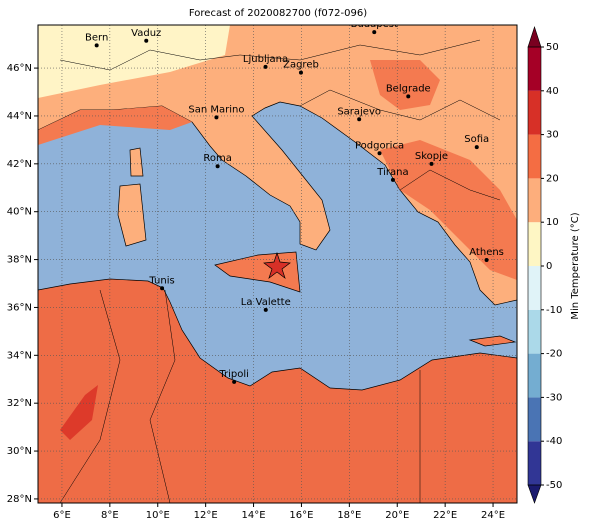 This screenshot has height=529, width=592. I want to click on city-label: Zagreb, so click(301, 65).